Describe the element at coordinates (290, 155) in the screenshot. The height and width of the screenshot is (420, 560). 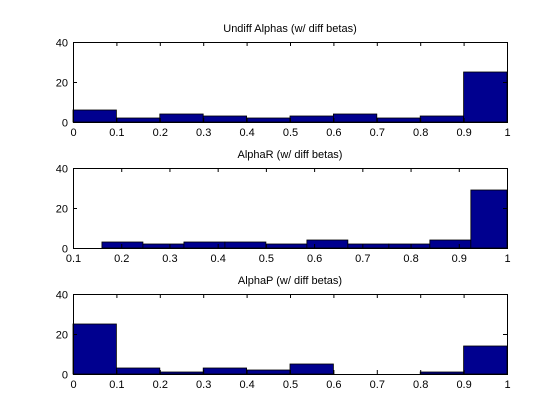
I see `chart-title: AlphaR (w/ diff betas)` at that location.